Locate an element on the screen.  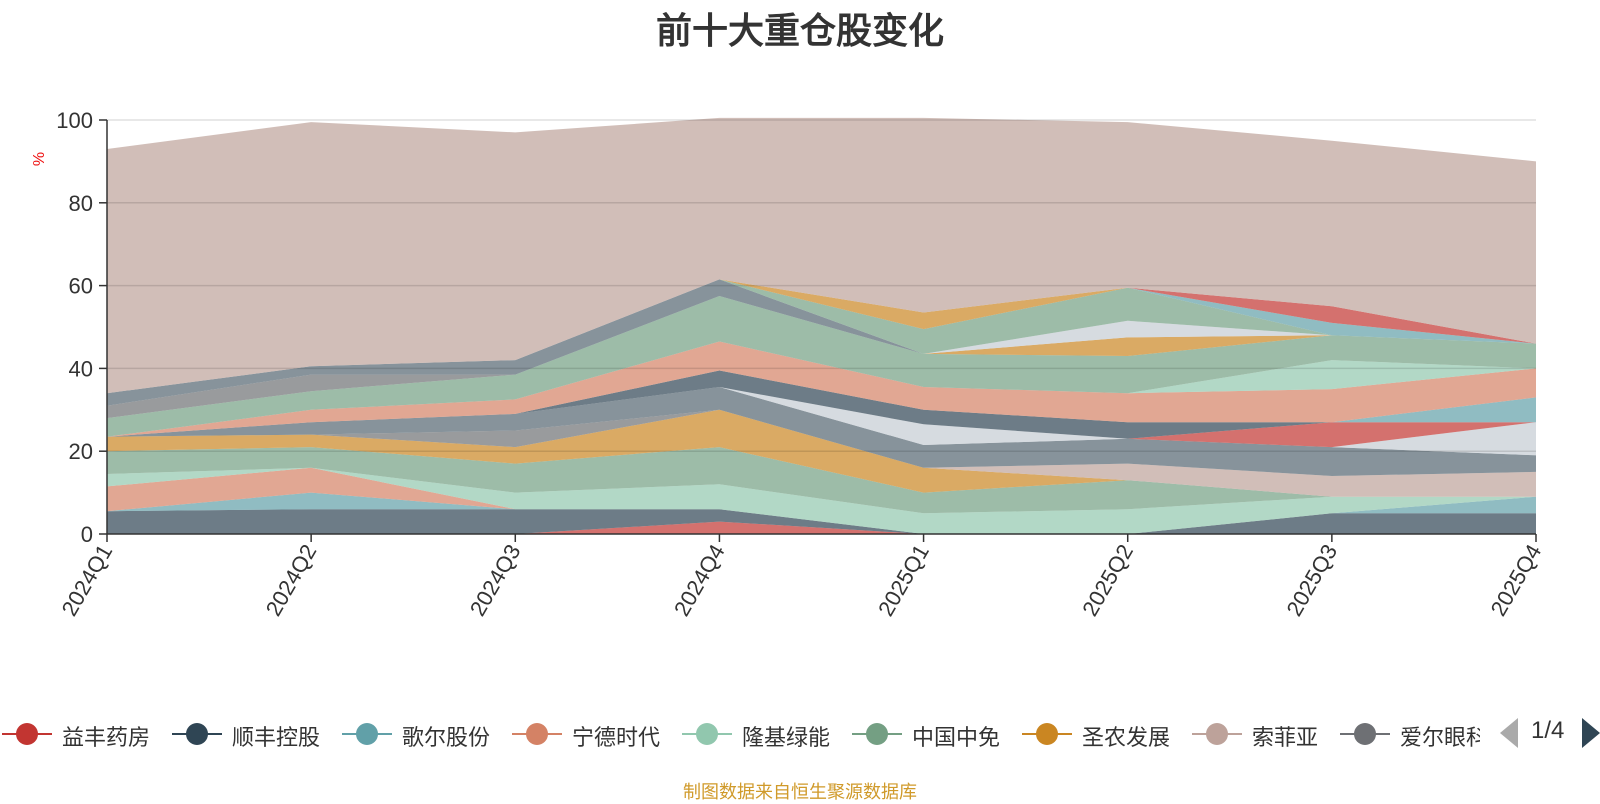
x-tick-label-1: 2024Q2 is located at coordinates (291, 580).